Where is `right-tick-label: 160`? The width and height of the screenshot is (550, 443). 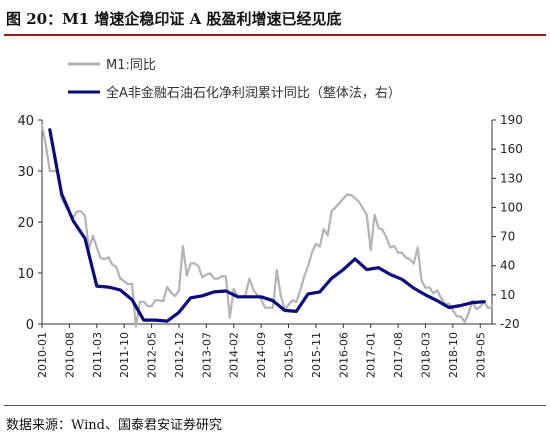 right-tick-label: 160 is located at coordinates (511, 149).